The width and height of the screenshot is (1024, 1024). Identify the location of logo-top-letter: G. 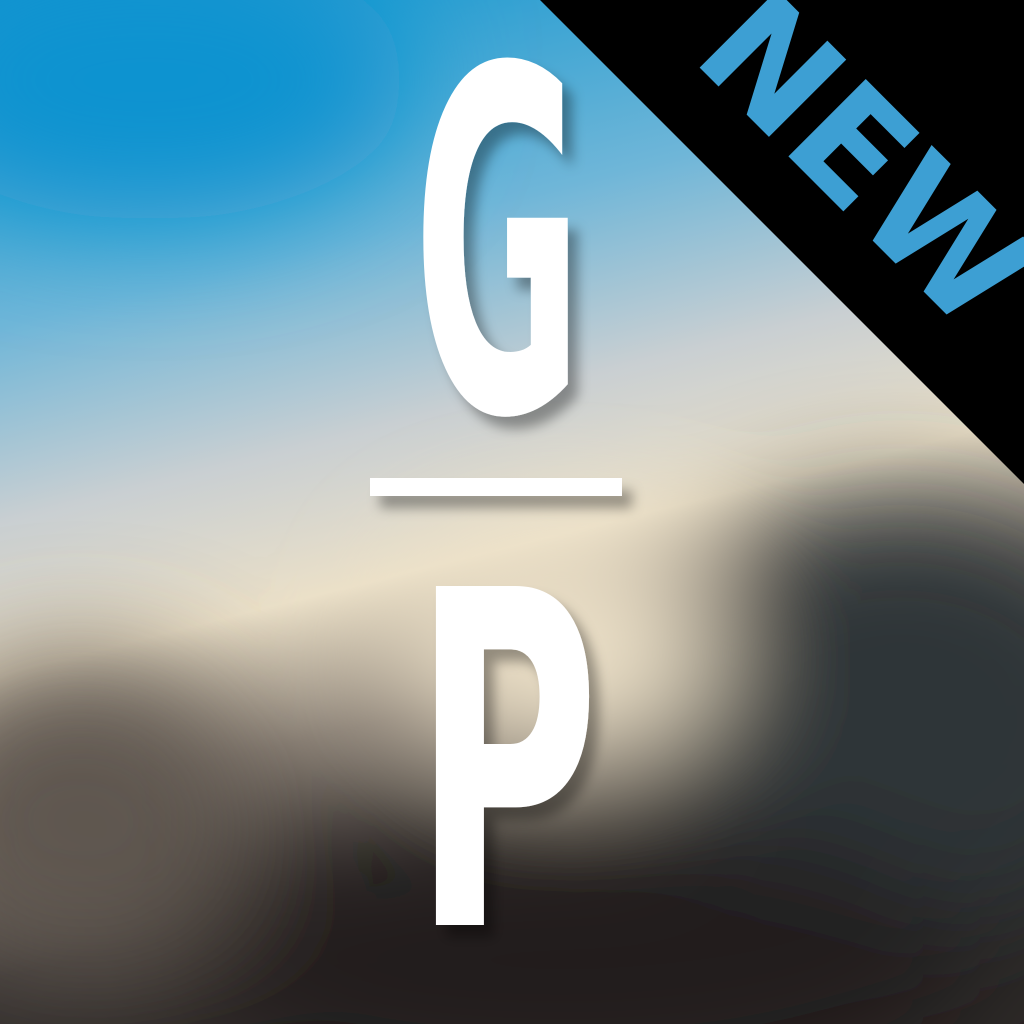
(498, 261).